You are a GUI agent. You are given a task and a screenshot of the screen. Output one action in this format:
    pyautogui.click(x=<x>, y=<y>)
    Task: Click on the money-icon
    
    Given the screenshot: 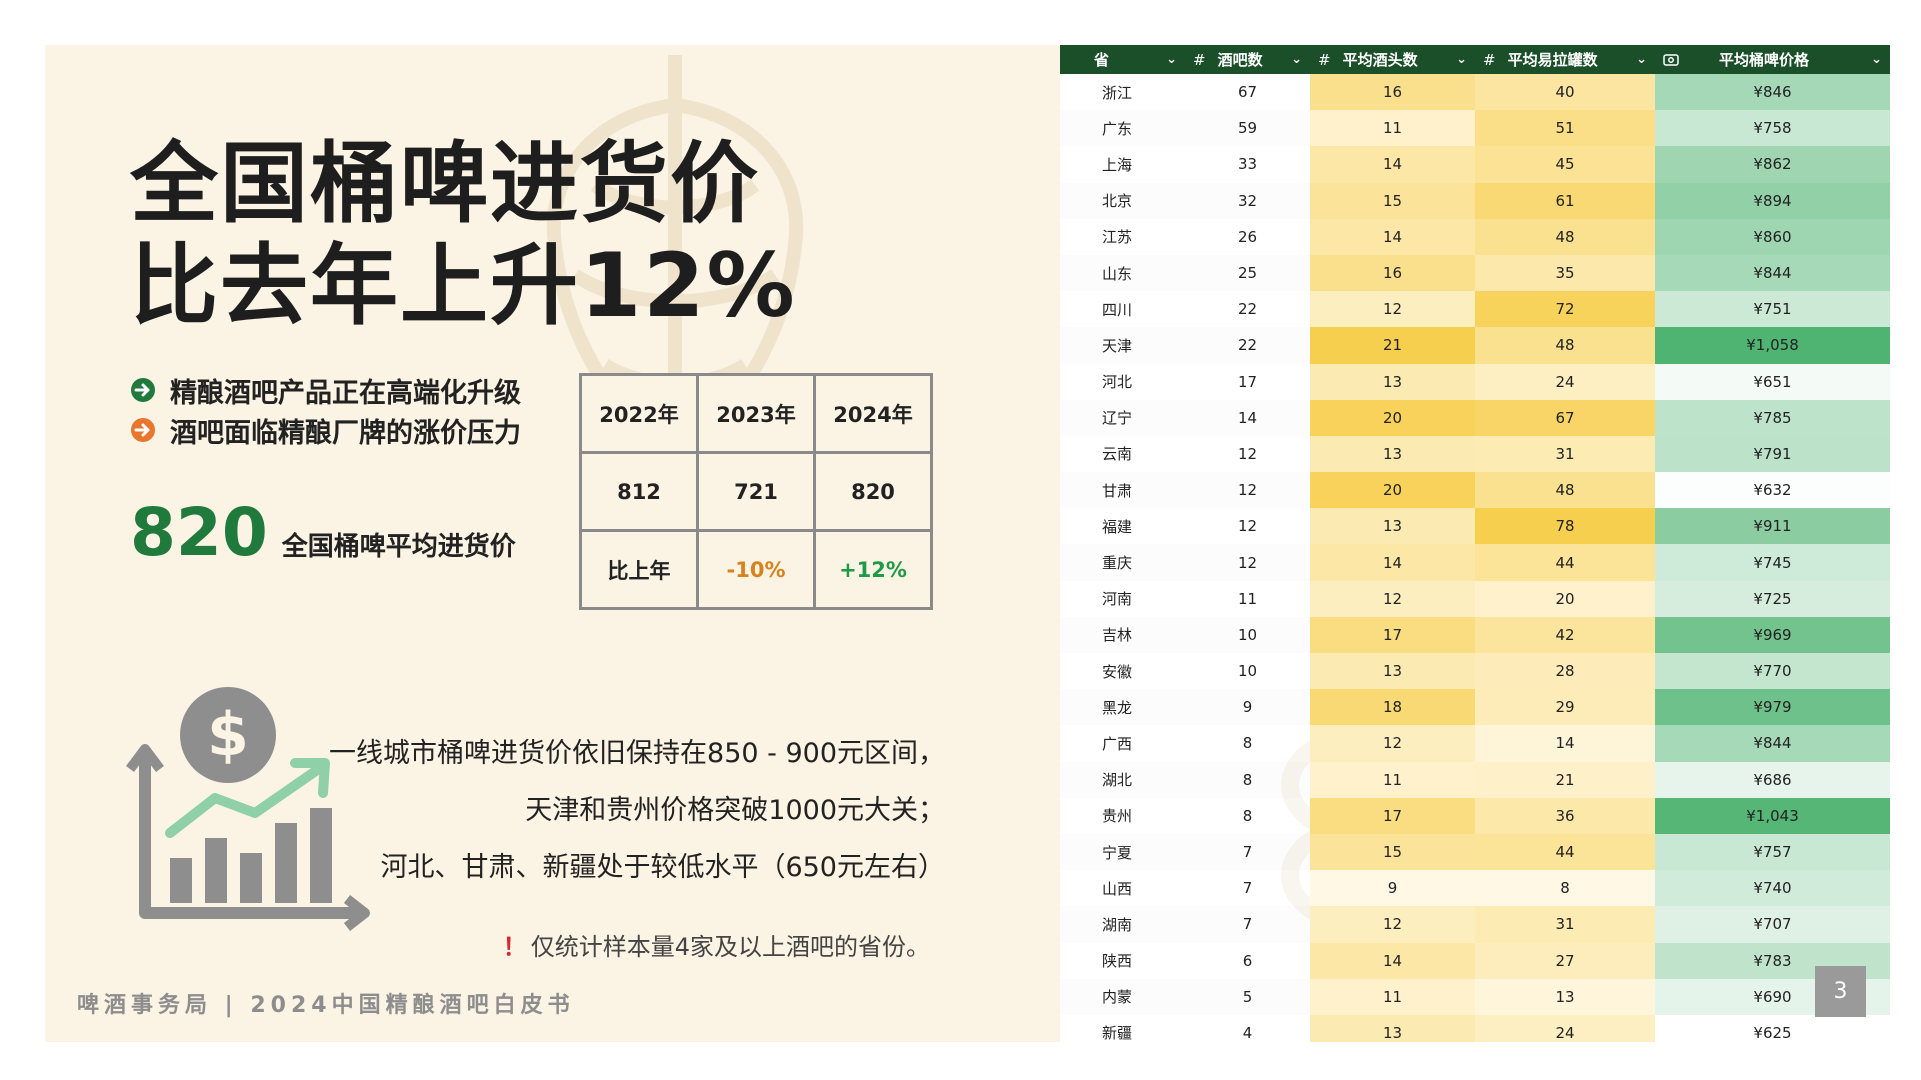 What is the action you would take?
    pyautogui.click(x=1671, y=59)
    